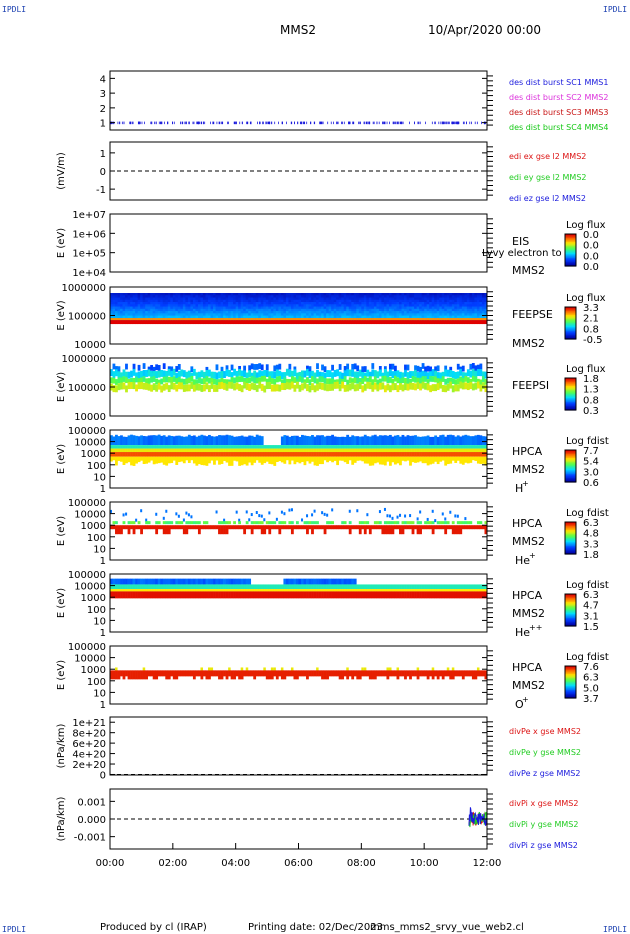 This screenshot has height=934, width=630. What do you see at coordinates (14, 929) in the screenshot?
I see `corner-label-bottom-left: IPDLI` at bounding box center [14, 929].